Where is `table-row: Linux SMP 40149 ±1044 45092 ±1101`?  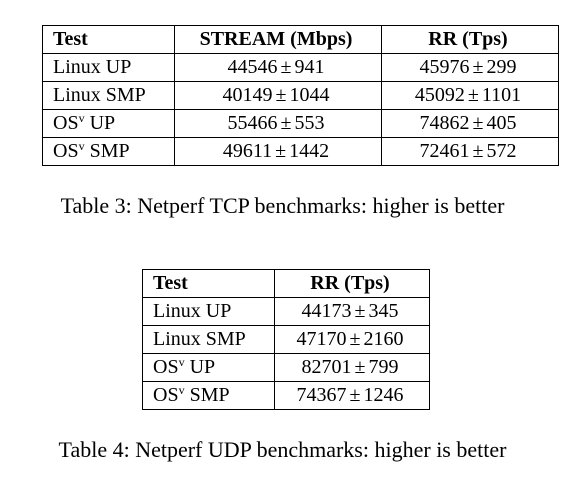
table-row: Linux SMP 40149 ±1044 45092 ±1101 is located at coordinates (300, 95).